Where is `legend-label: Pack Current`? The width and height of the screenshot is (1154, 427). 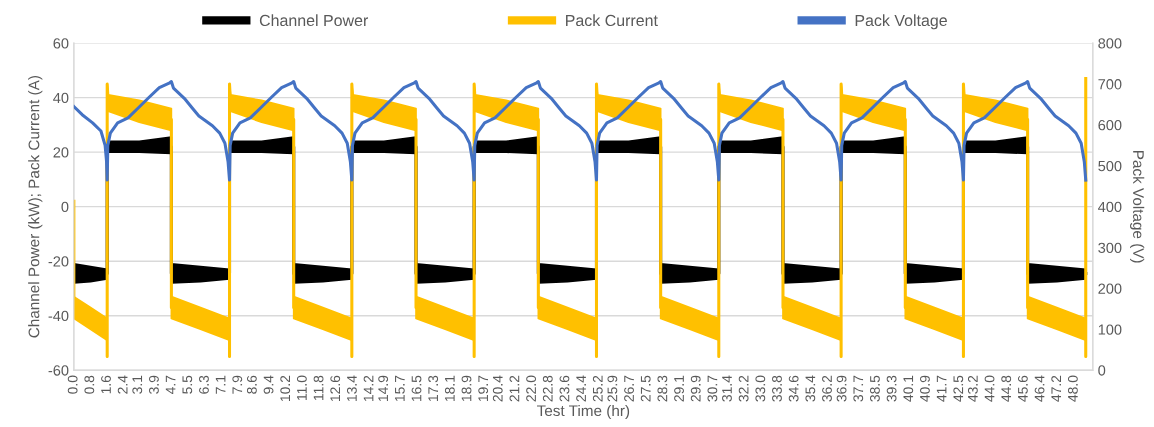 legend-label: Pack Current is located at coordinates (612, 20).